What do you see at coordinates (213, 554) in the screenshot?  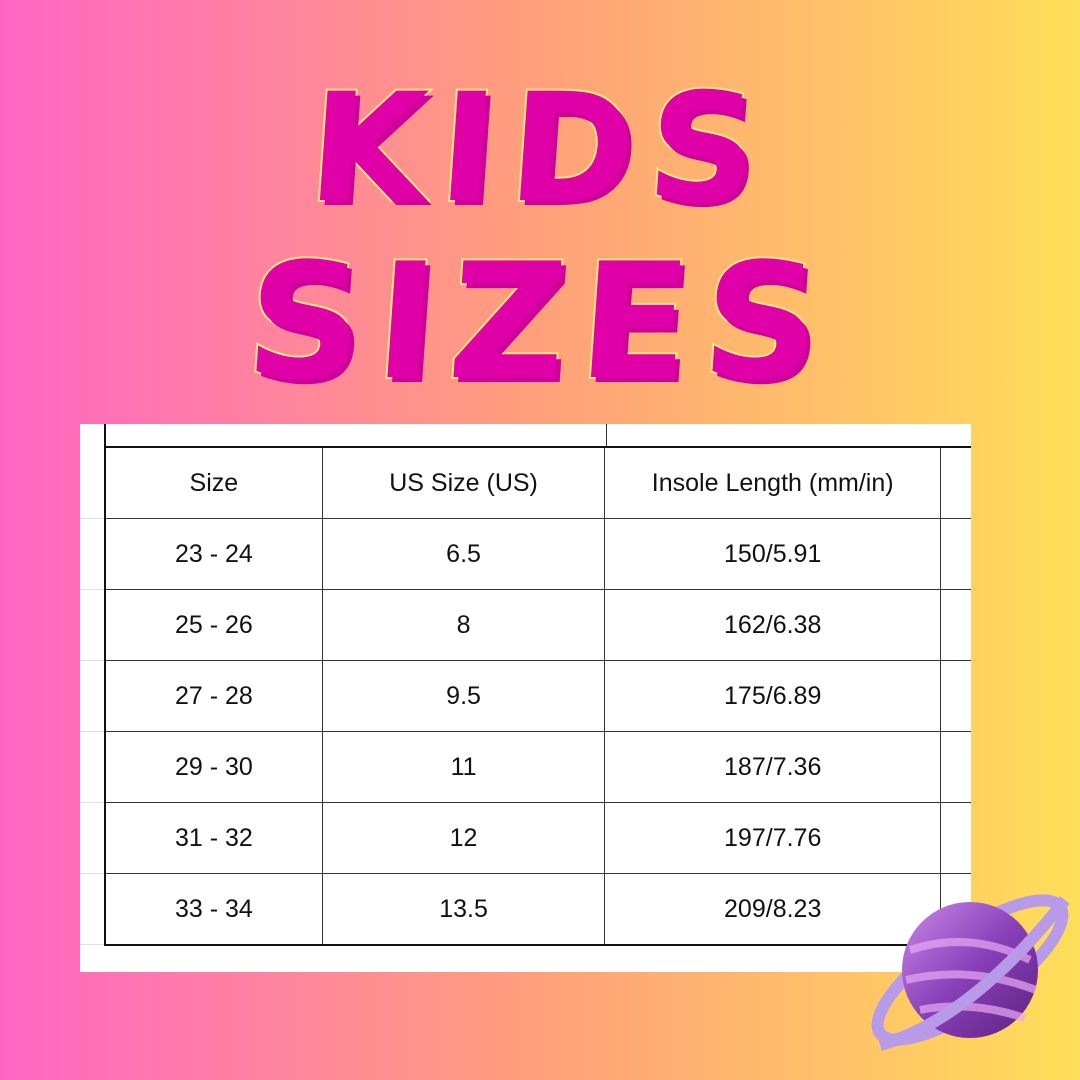 I see `cell-size: 23 - 24` at bounding box center [213, 554].